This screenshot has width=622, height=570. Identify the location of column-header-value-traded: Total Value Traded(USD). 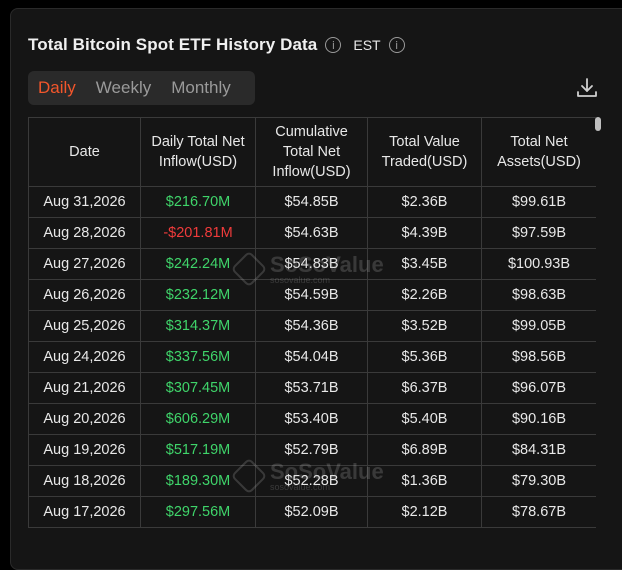
(424, 152).